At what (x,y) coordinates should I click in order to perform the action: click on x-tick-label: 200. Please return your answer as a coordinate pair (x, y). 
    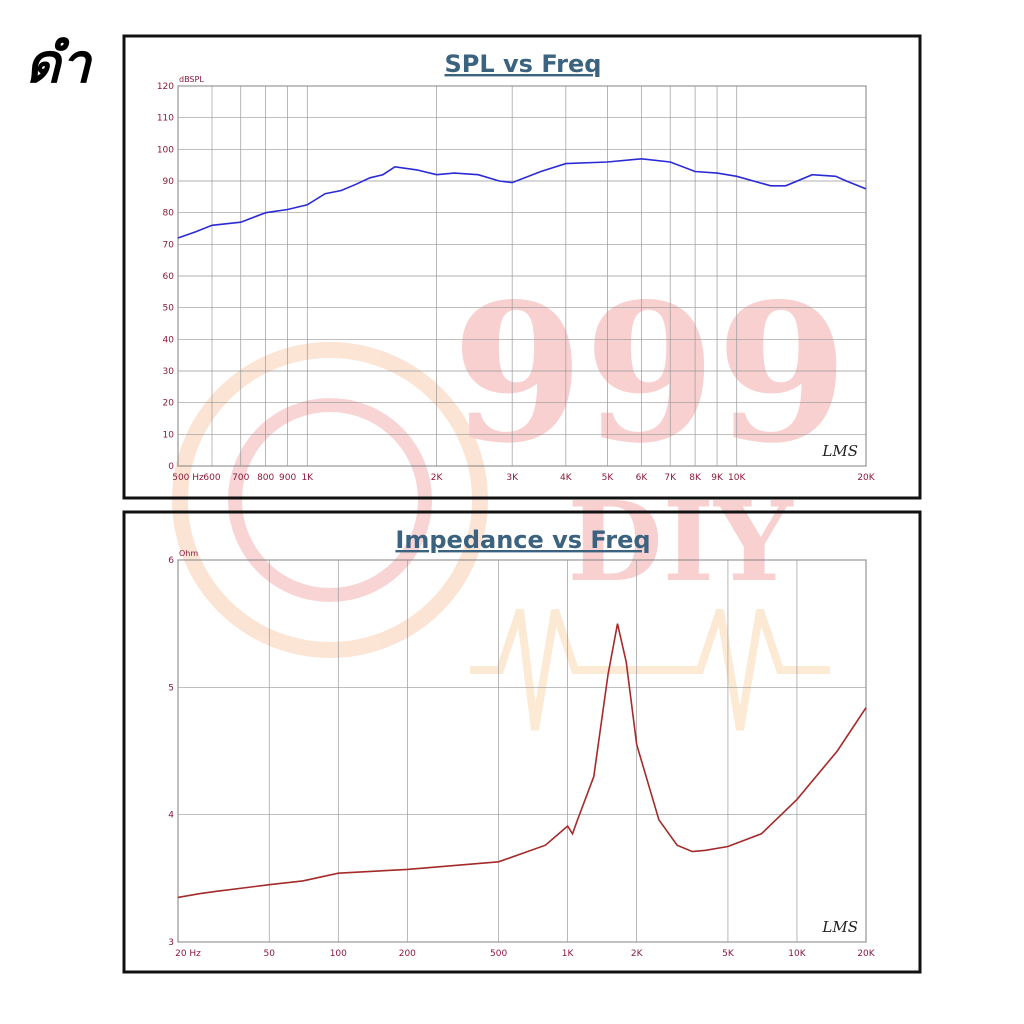
    Looking at the image, I should click on (407, 954).